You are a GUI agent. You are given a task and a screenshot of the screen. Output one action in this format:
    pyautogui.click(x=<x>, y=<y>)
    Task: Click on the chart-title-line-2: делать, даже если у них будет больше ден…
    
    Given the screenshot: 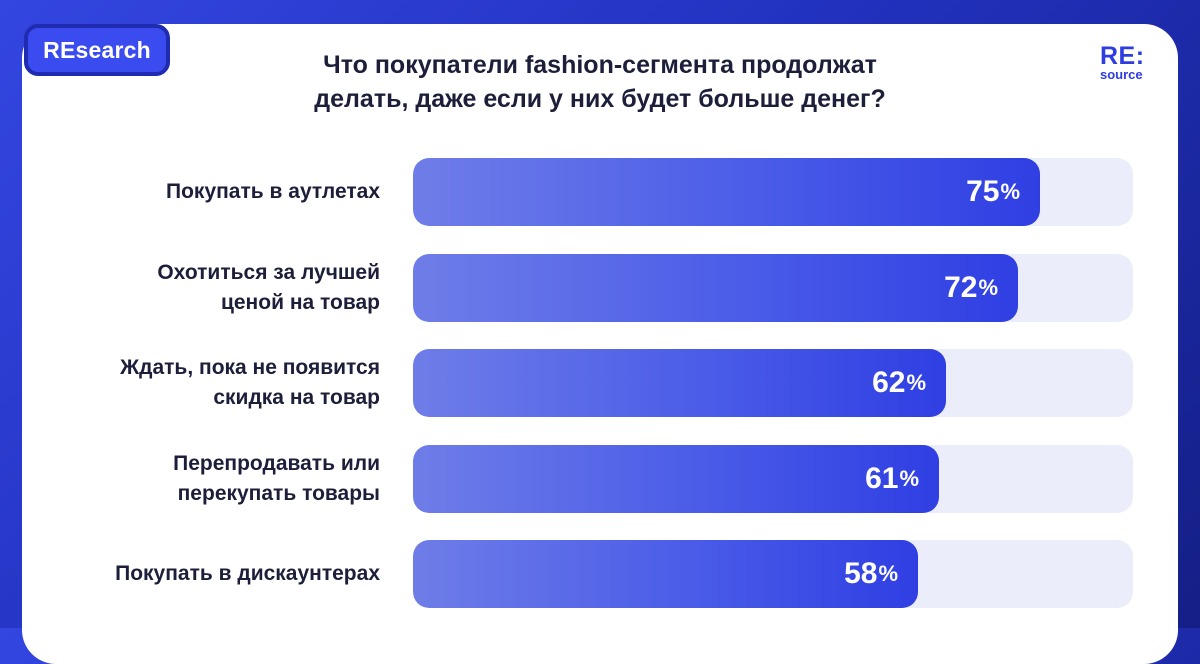 What is the action you would take?
    pyautogui.click(x=600, y=99)
    